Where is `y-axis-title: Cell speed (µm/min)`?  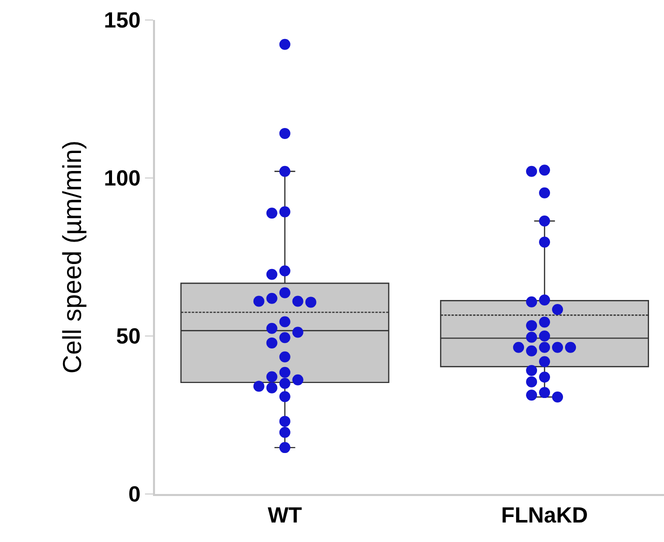
y-axis-title: Cell speed (µm/min) is located at coordinates (71, 257).